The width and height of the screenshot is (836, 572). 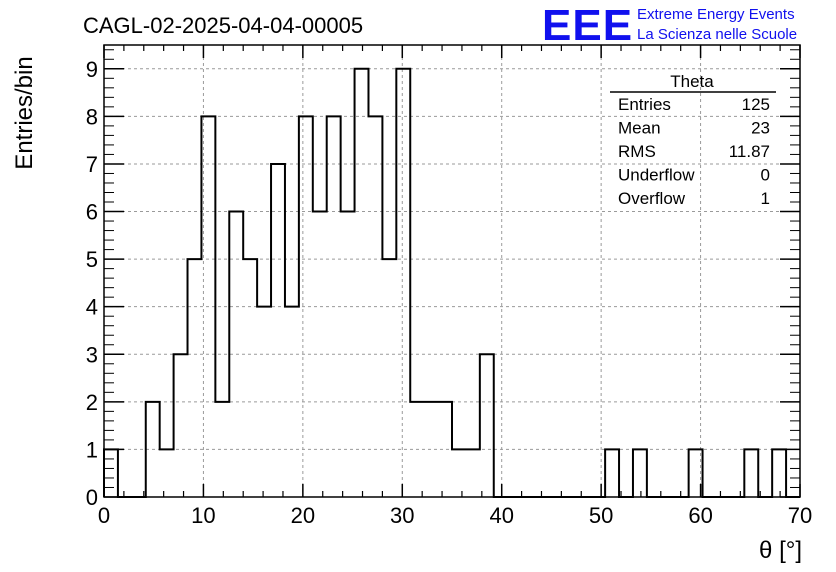 What do you see at coordinates (587, 25) in the screenshot?
I see `logo-mark: EEE` at bounding box center [587, 25].